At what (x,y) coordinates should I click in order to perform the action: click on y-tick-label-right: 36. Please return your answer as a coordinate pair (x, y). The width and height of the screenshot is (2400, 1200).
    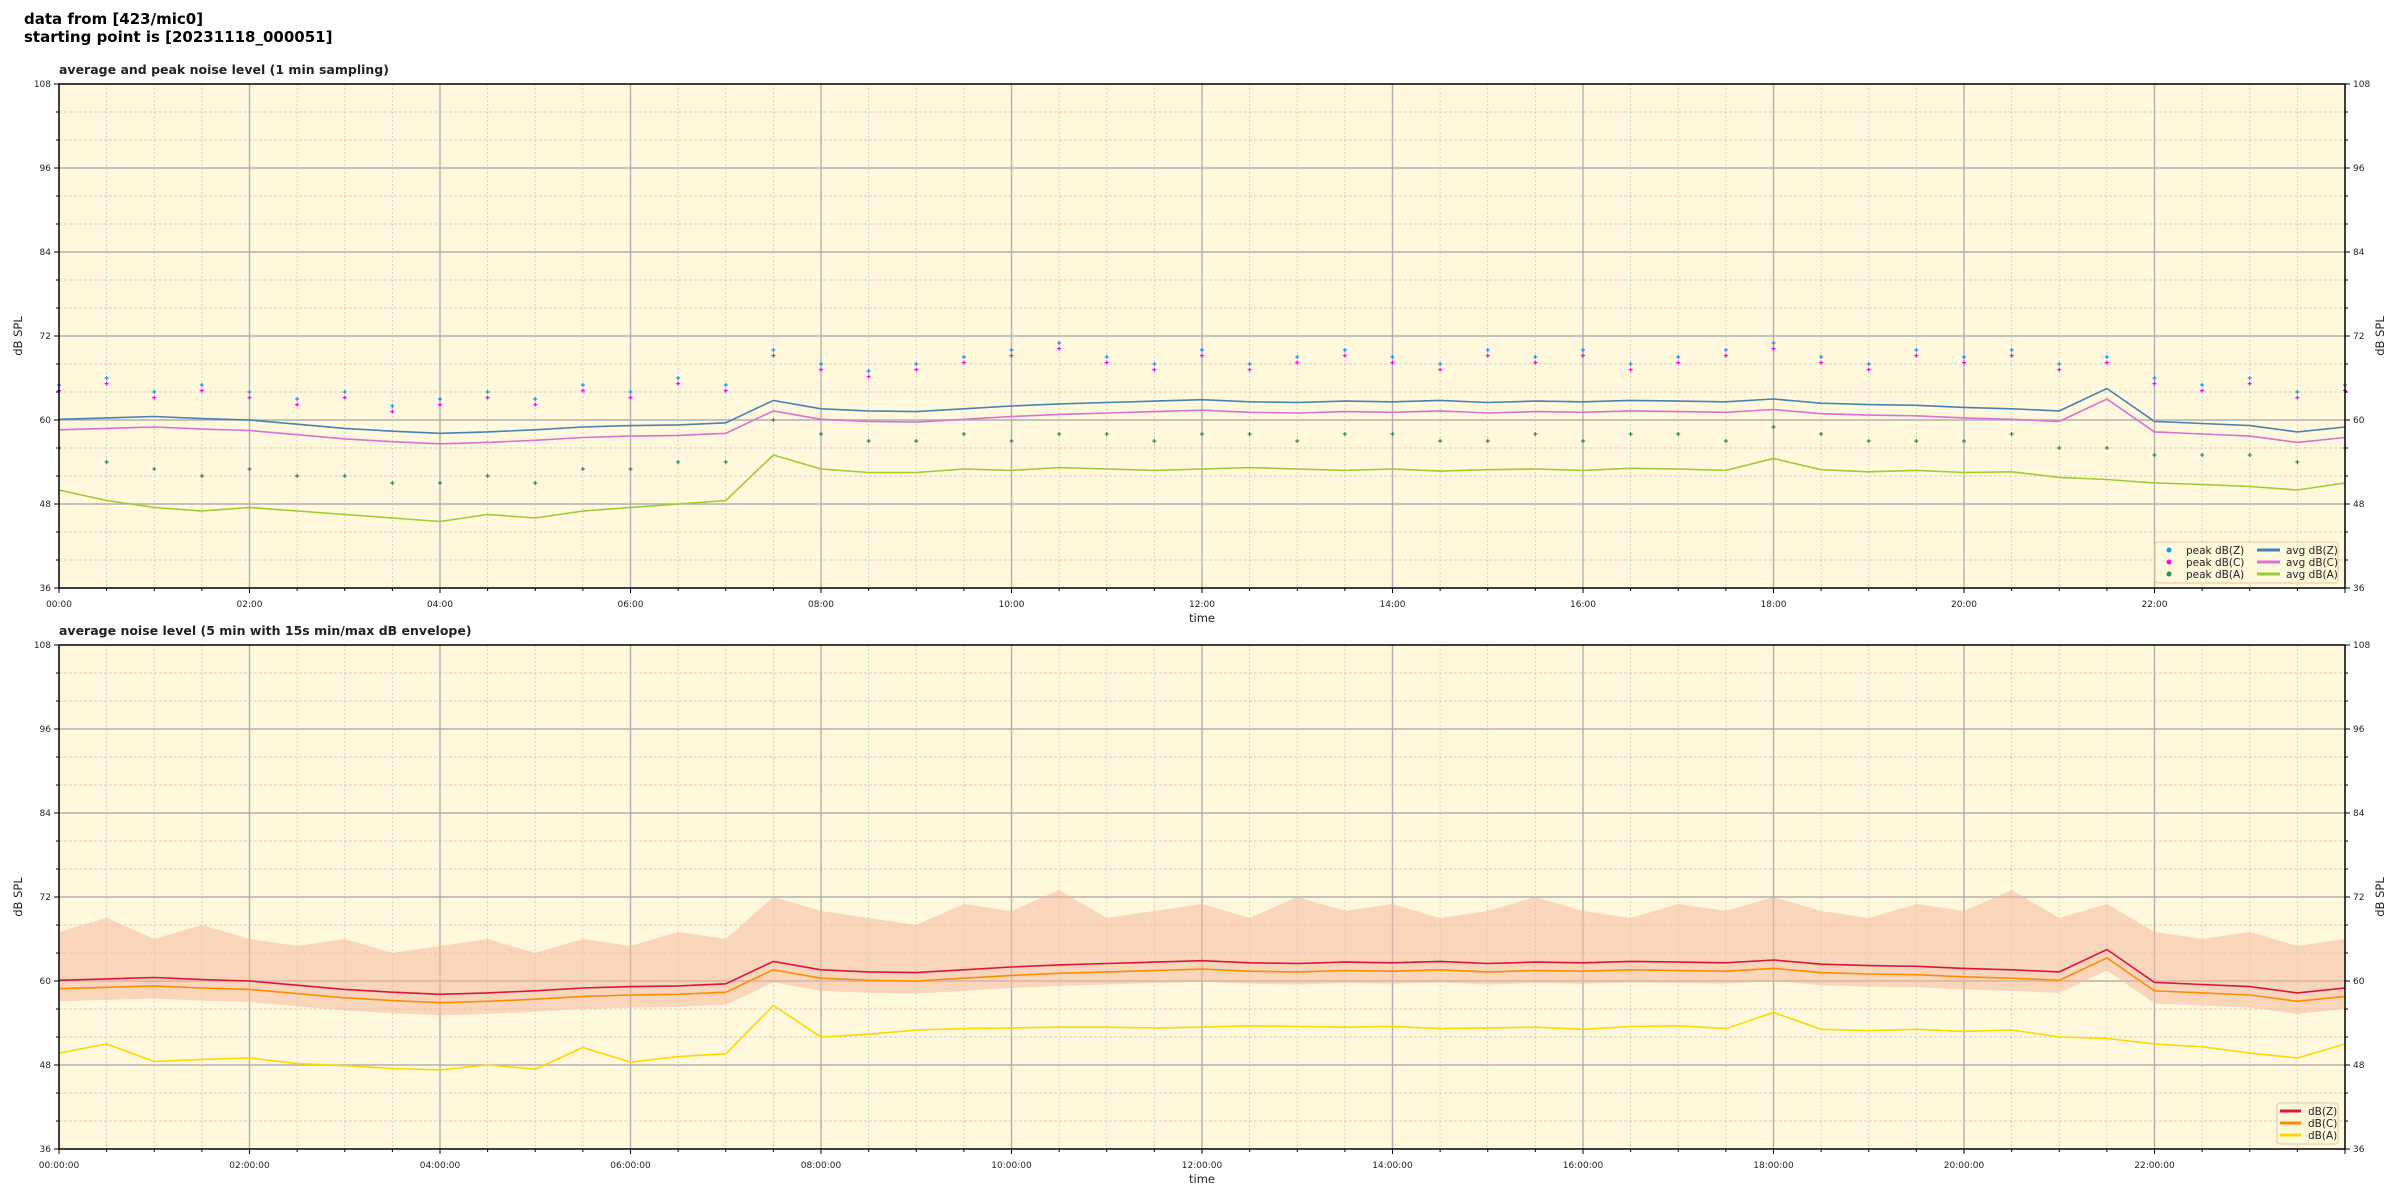
    Looking at the image, I should click on (2359, 589).